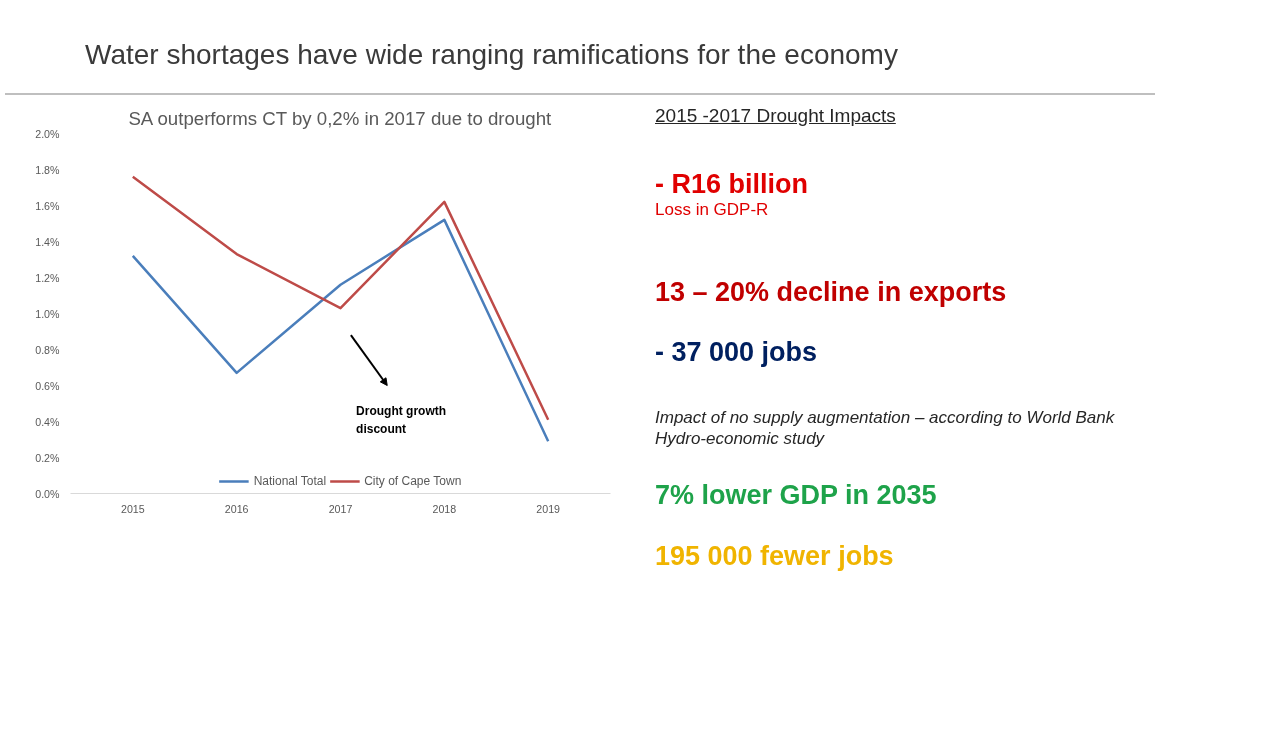 The image size is (1266, 729). I want to click on y-tick-label: 0.8%, so click(48, 349).